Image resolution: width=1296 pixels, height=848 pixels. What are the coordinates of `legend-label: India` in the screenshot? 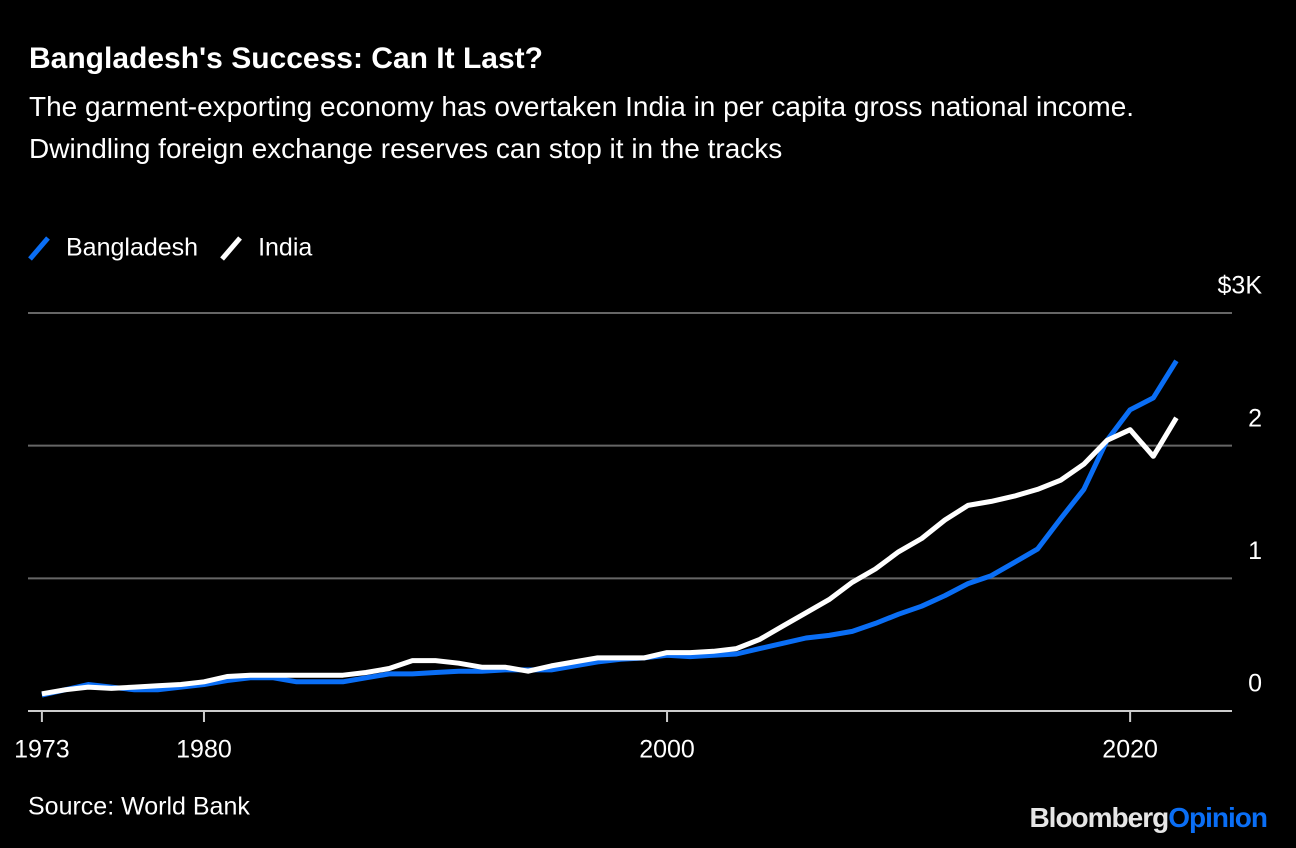 It's located at (285, 248).